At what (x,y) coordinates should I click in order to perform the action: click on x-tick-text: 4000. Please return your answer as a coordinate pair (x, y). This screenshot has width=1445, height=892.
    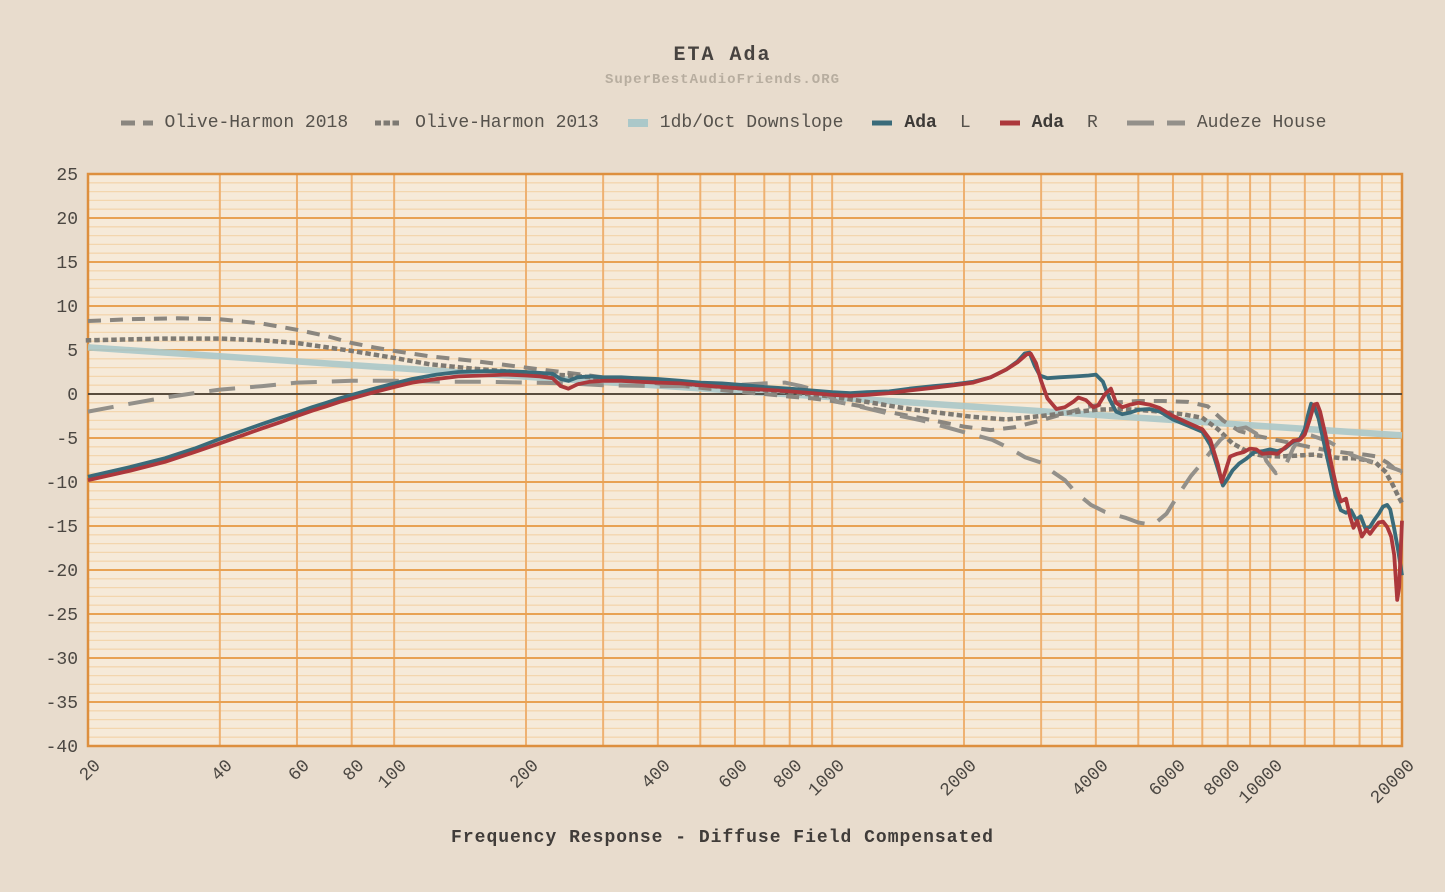
    Looking at the image, I should click on (1091, 778).